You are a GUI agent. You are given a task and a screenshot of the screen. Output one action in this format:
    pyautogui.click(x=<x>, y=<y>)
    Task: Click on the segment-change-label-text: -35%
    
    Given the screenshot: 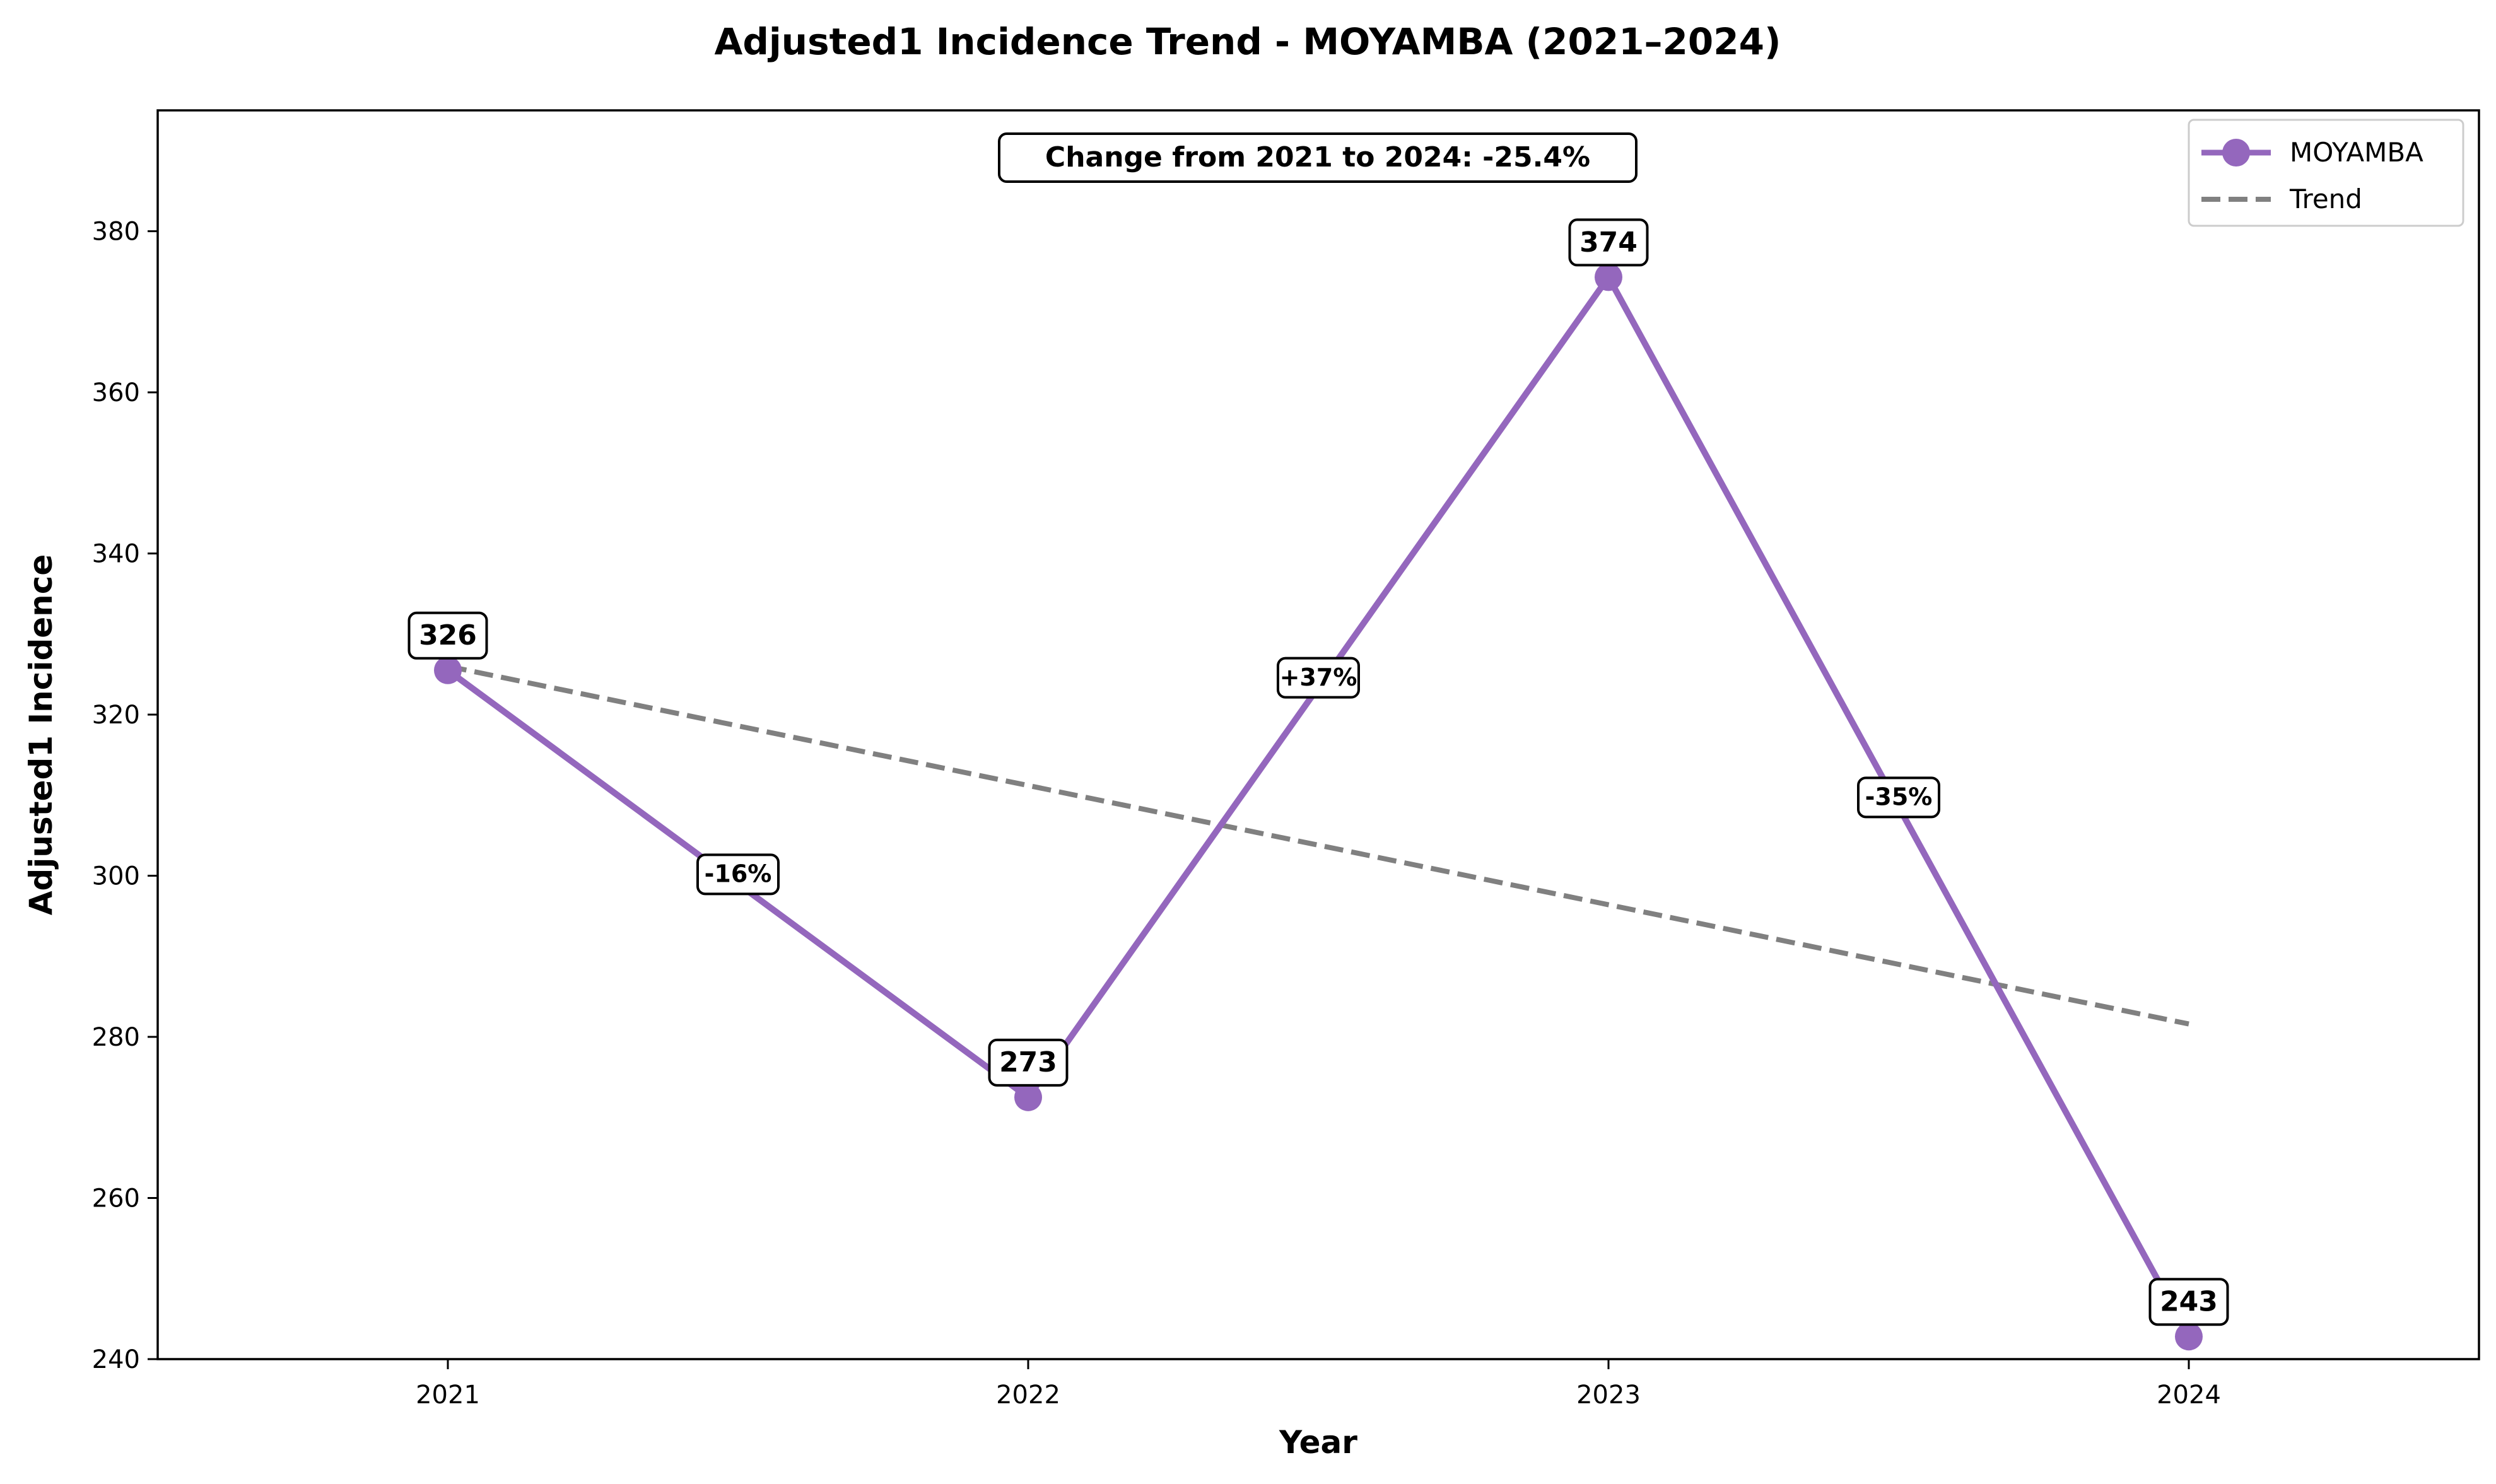 What is the action you would take?
    pyautogui.click(x=1899, y=797)
    